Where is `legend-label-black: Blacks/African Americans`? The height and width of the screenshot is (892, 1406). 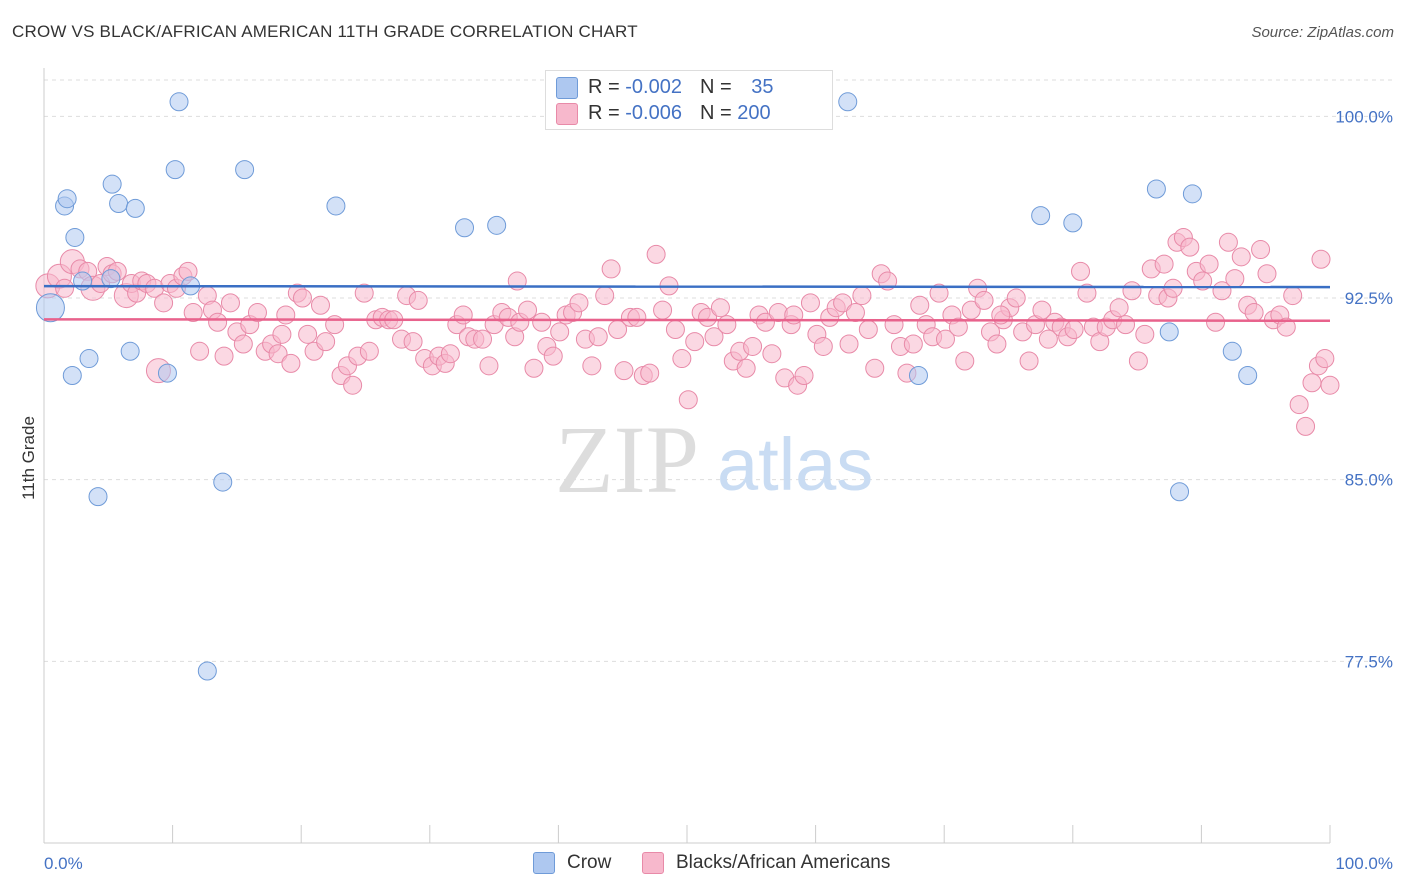
legend-label-black: Blacks/African Americans is located at coordinates (783, 863).